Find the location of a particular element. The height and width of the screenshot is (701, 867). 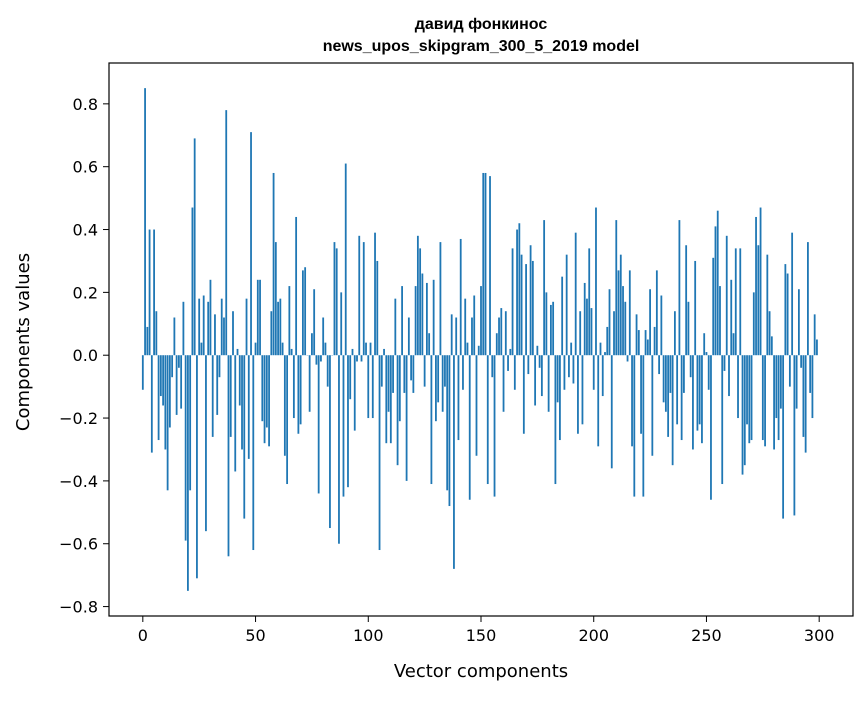

y-tick-label: 0.4 is located at coordinates (85, 230).